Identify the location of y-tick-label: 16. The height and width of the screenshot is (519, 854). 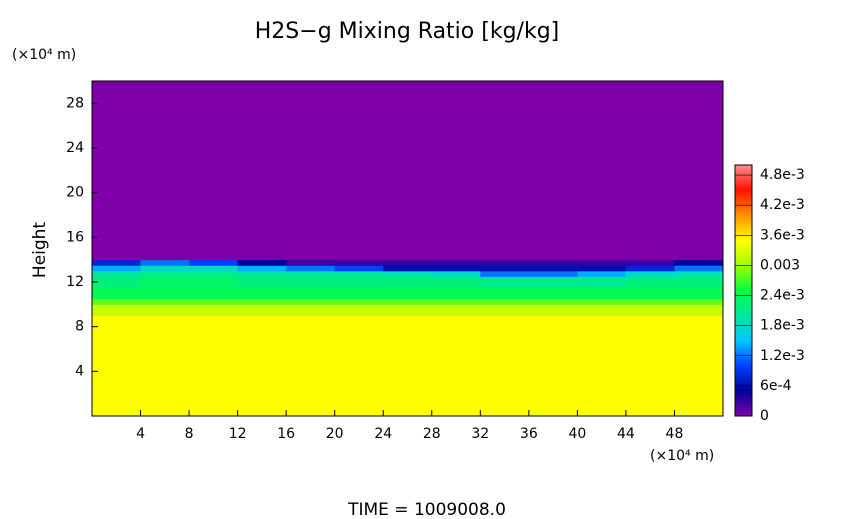
(75, 237).